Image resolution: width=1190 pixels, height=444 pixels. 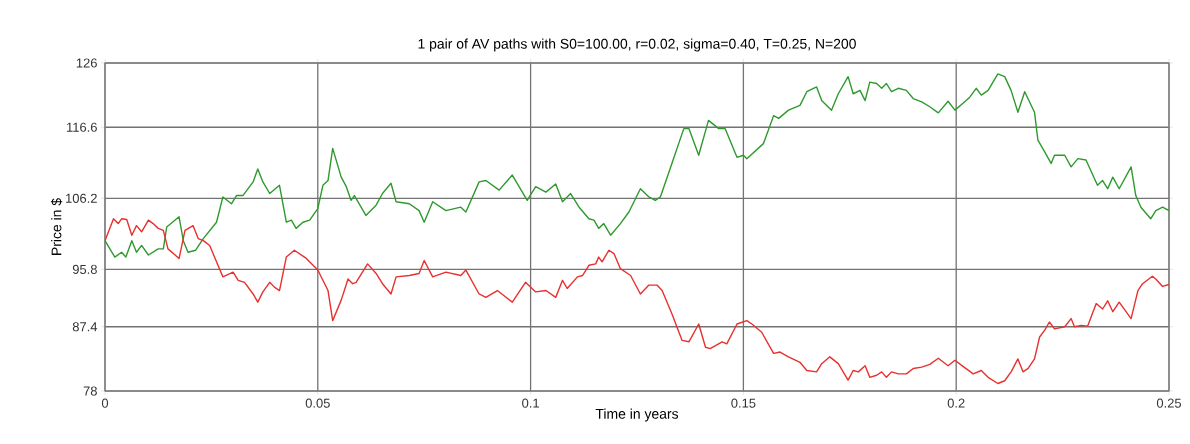 What do you see at coordinates (82, 127) in the screenshot?
I see `y-tick-label: 116.6` at bounding box center [82, 127].